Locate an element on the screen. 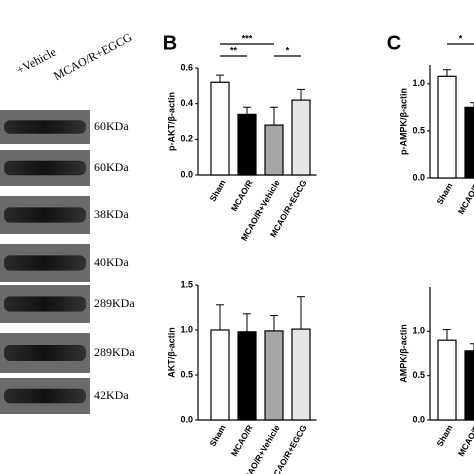  lane-label: MCAO/R+EGCG is located at coordinates (92, 56).